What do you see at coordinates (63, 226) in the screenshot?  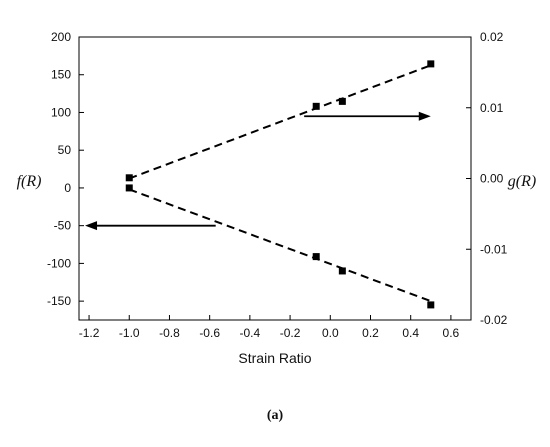 I see `left-y-tick-label: -50` at bounding box center [63, 226].